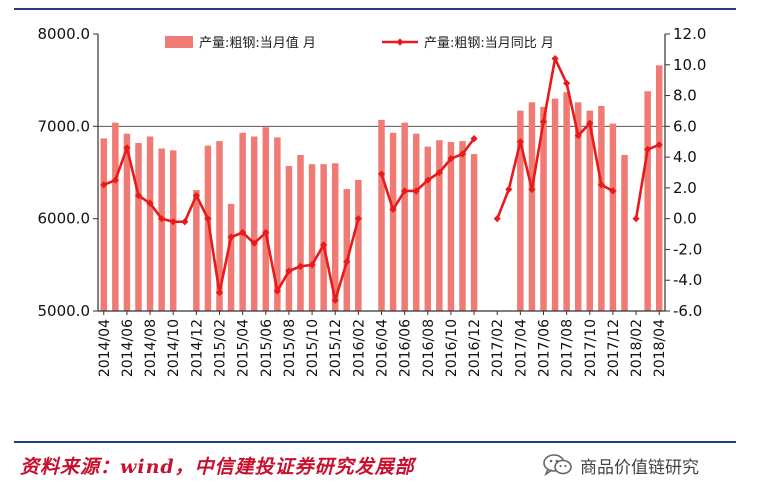  Describe the element at coordinates (613, 191) in the screenshot. I see `yoy-point-2017/12` at that location.